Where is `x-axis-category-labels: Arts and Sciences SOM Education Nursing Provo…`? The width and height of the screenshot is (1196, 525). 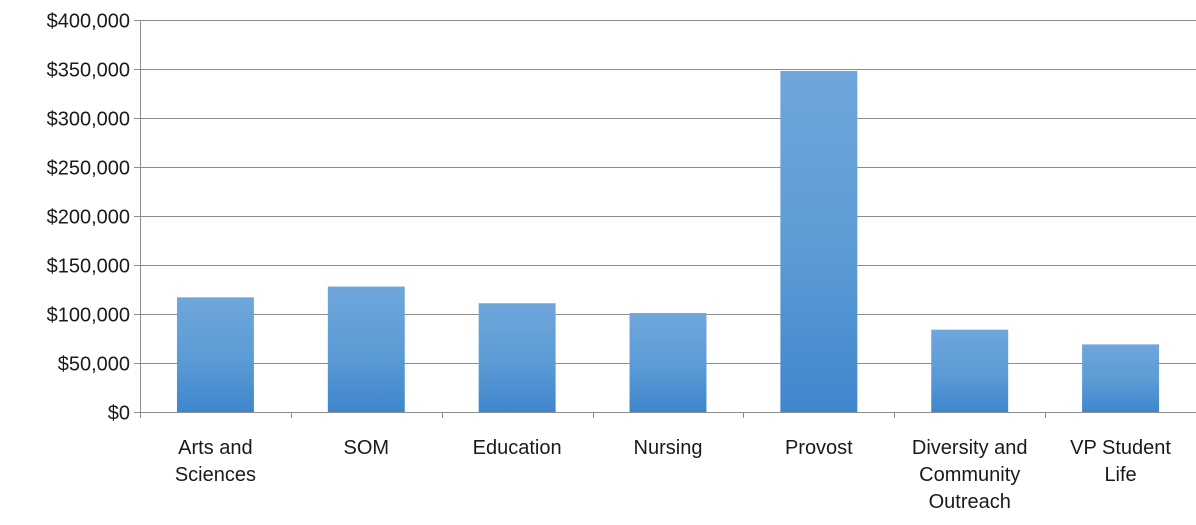
x-axis-category-labels: Arts and Sciences SOM Education Nursing Provo… is located at coordinates (673, 475).